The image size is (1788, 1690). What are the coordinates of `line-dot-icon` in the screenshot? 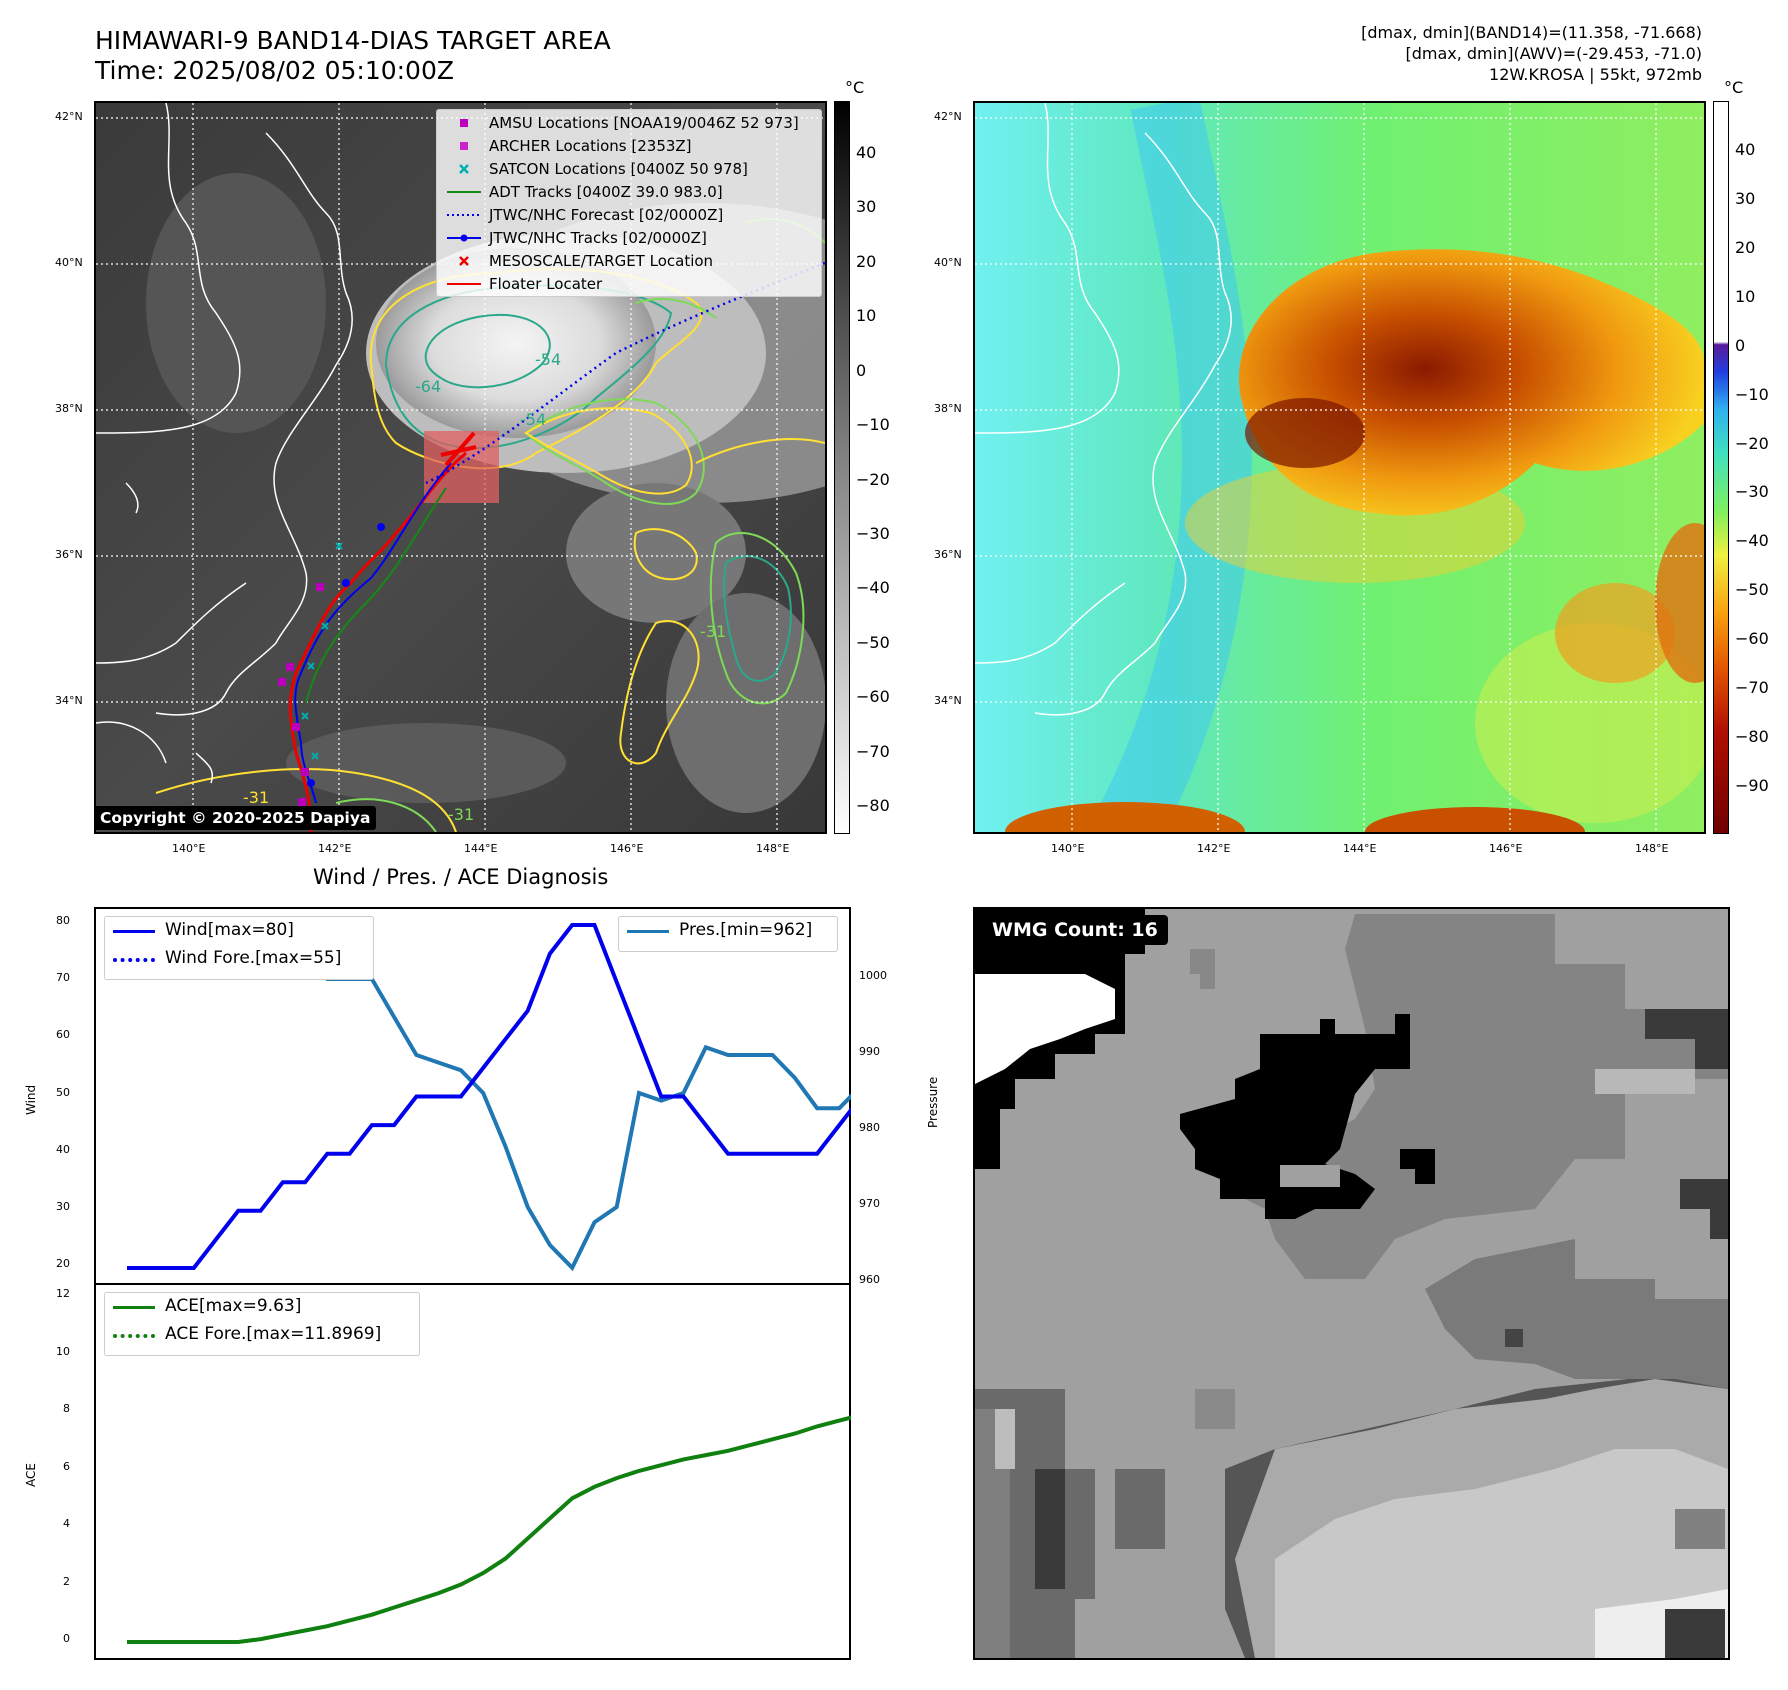 It's located at (464, 238).